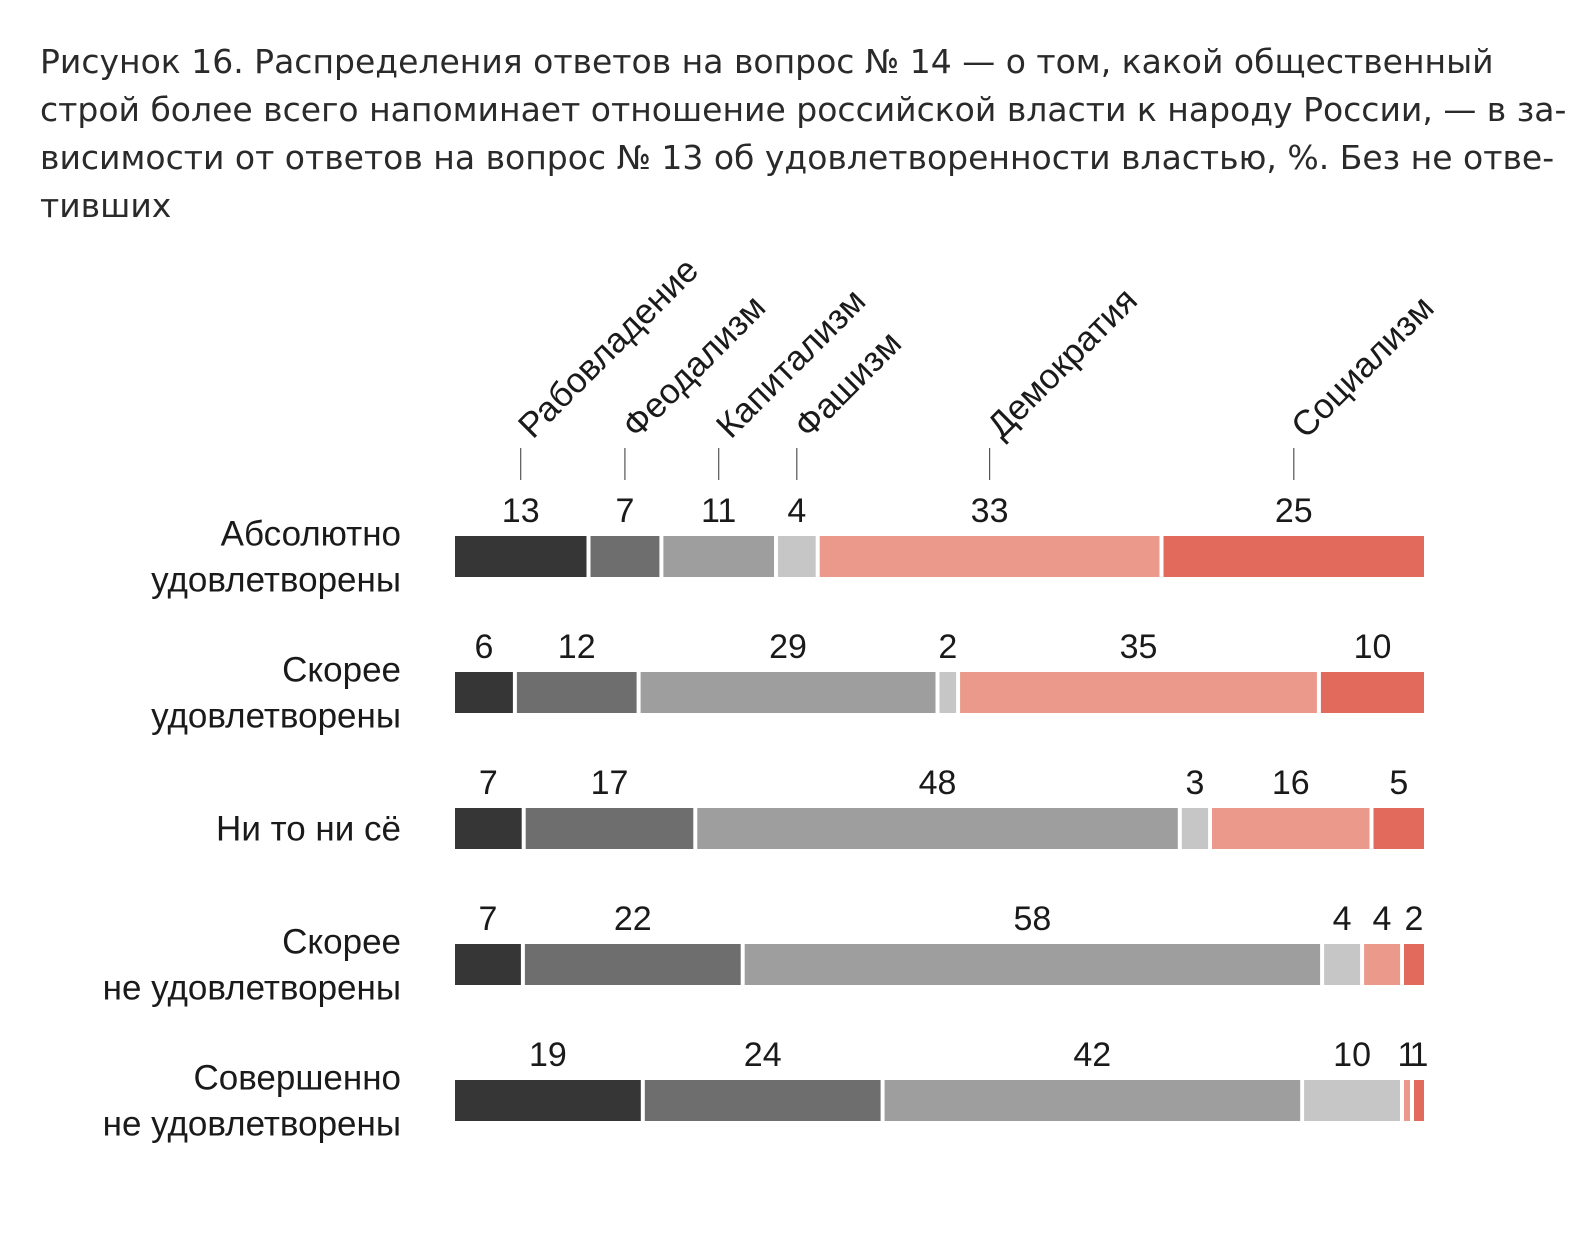 The width and height of the screenshot is (1583, 1240). What do you see at coordinates (1373, 647) in the screenshot?
I see `value-label-row2-seg6: 10` at bounding box center [1373, 647].